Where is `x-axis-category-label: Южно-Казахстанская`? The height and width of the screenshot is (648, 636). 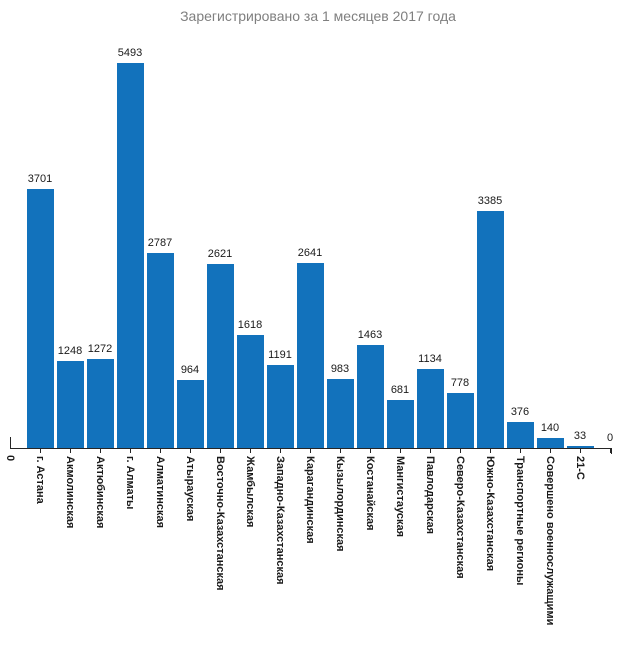 x-axis-category-label: Южно-Казахстанская is located at coordinates (490, 514).